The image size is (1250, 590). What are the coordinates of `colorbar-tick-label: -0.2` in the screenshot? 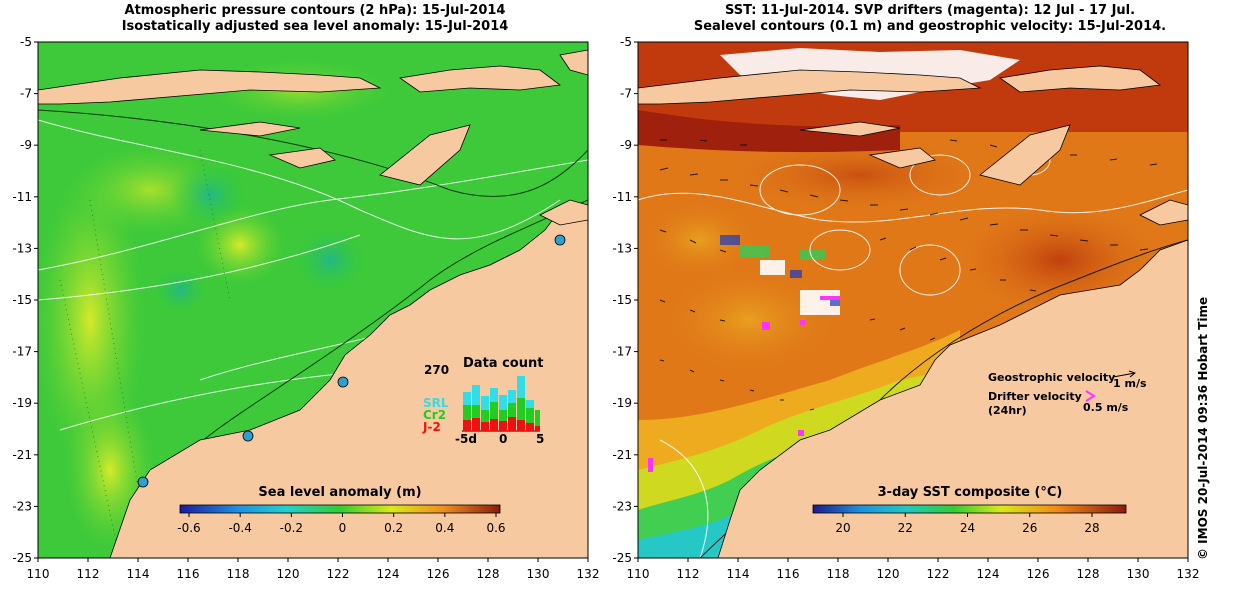 It's located at (291, 528).